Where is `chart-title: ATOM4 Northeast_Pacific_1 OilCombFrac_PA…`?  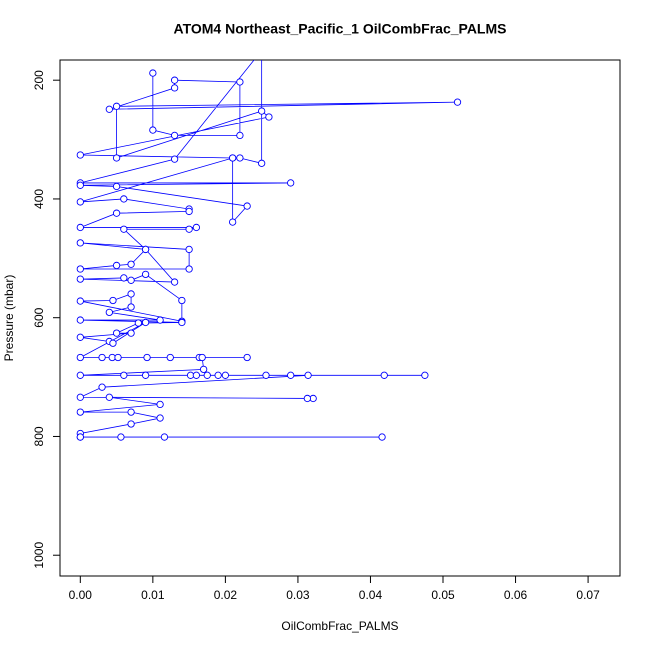 chart-title: ATOM4 Northeast_Pacific_1 OilCombFrac_PA… is located at coordinates (340, 29).